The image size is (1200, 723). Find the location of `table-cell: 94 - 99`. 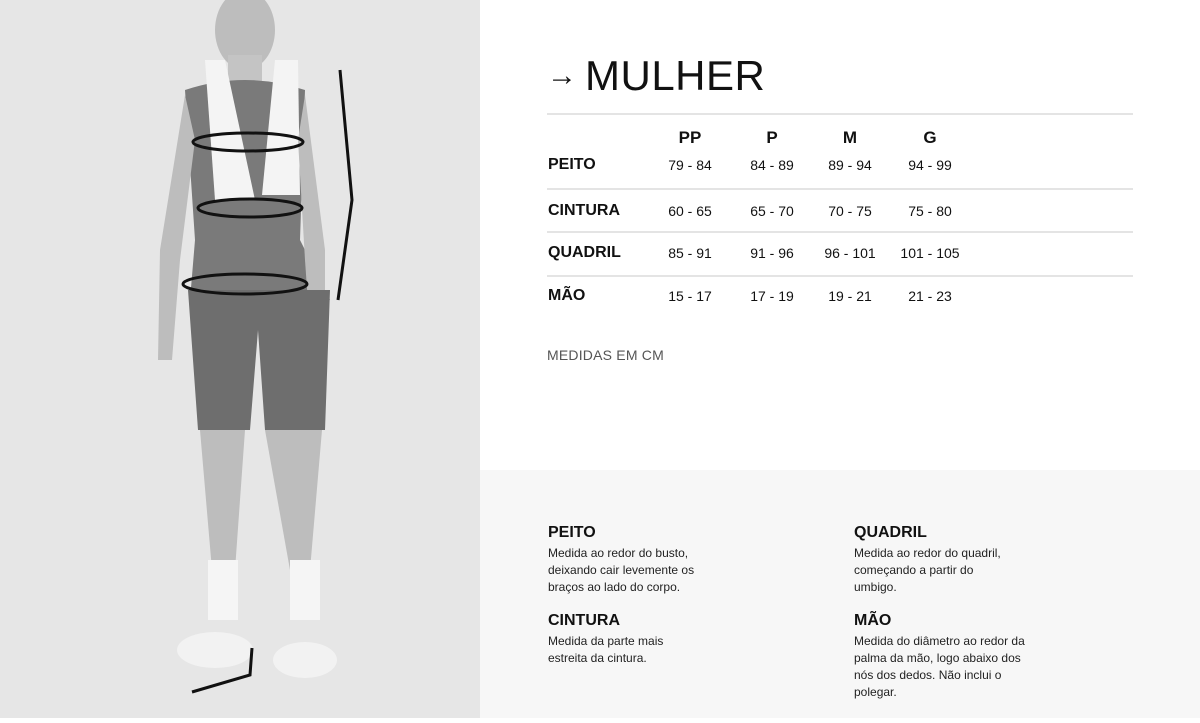

table-cell: 94 - 99 is located at coordinates (930, 165).